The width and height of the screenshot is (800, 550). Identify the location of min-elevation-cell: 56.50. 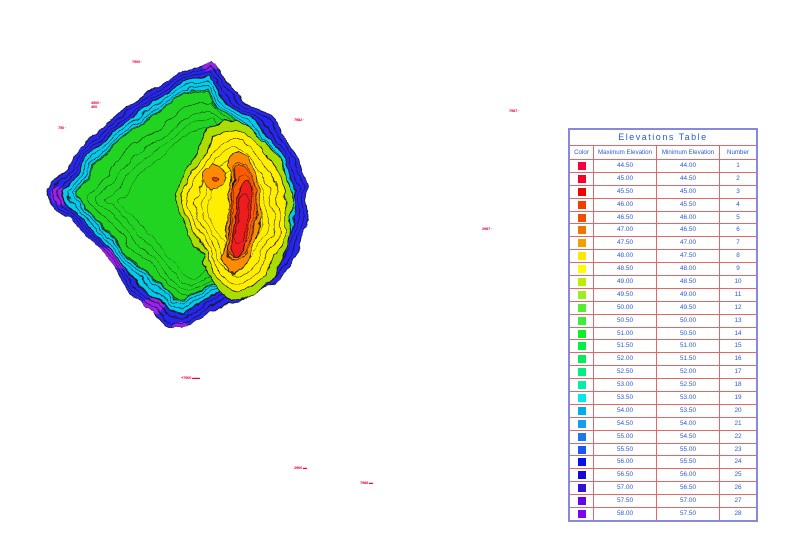
(688, 488).